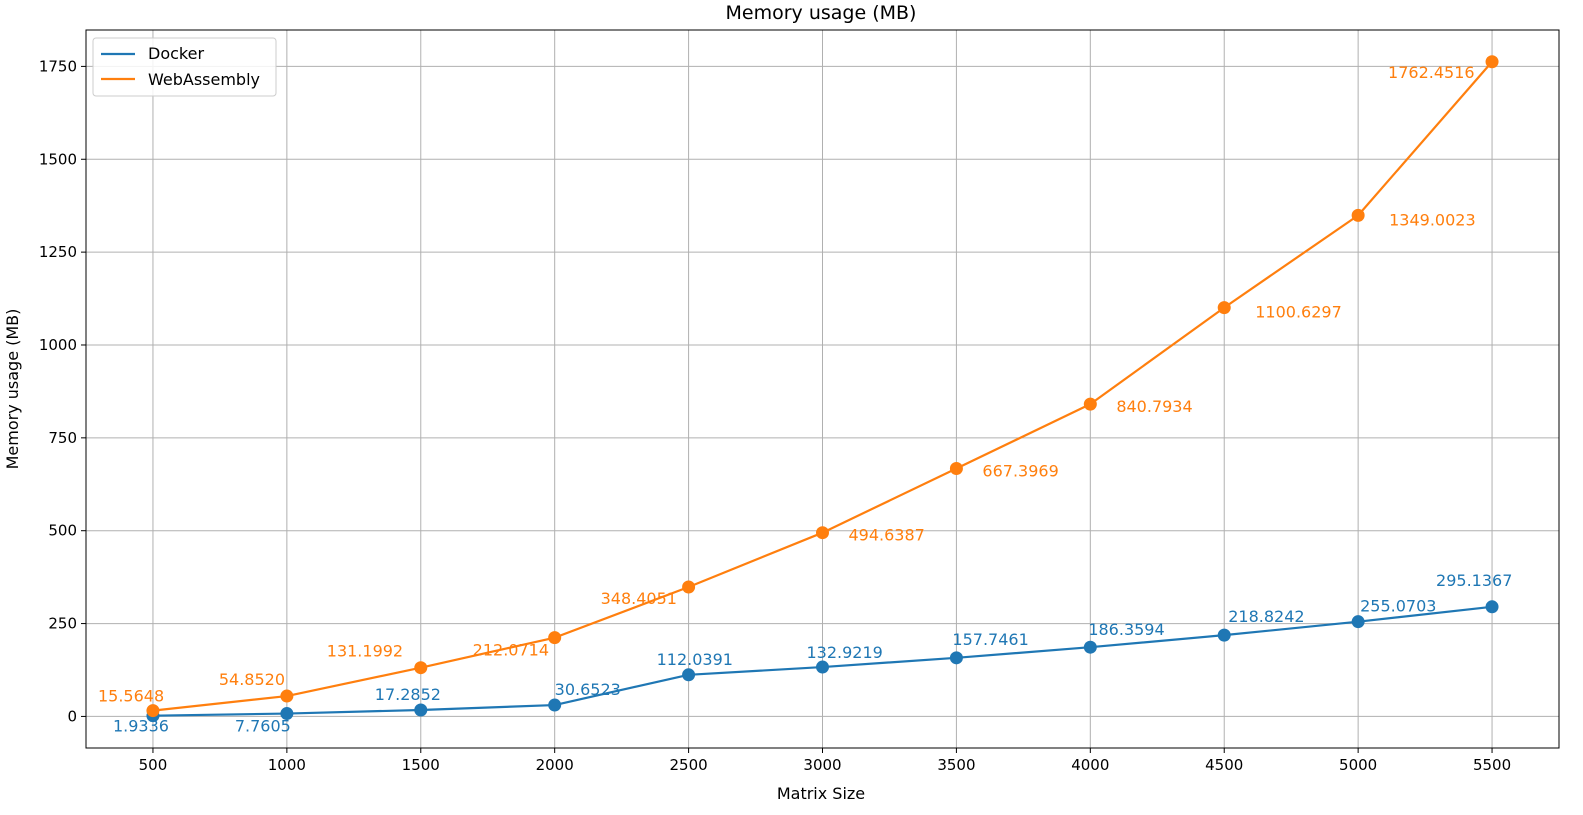  What do you see at coordinates (1474, 580) in the screenshot?
I see `data-label-docker: 295.1367` at bounding box center [1474, 580].